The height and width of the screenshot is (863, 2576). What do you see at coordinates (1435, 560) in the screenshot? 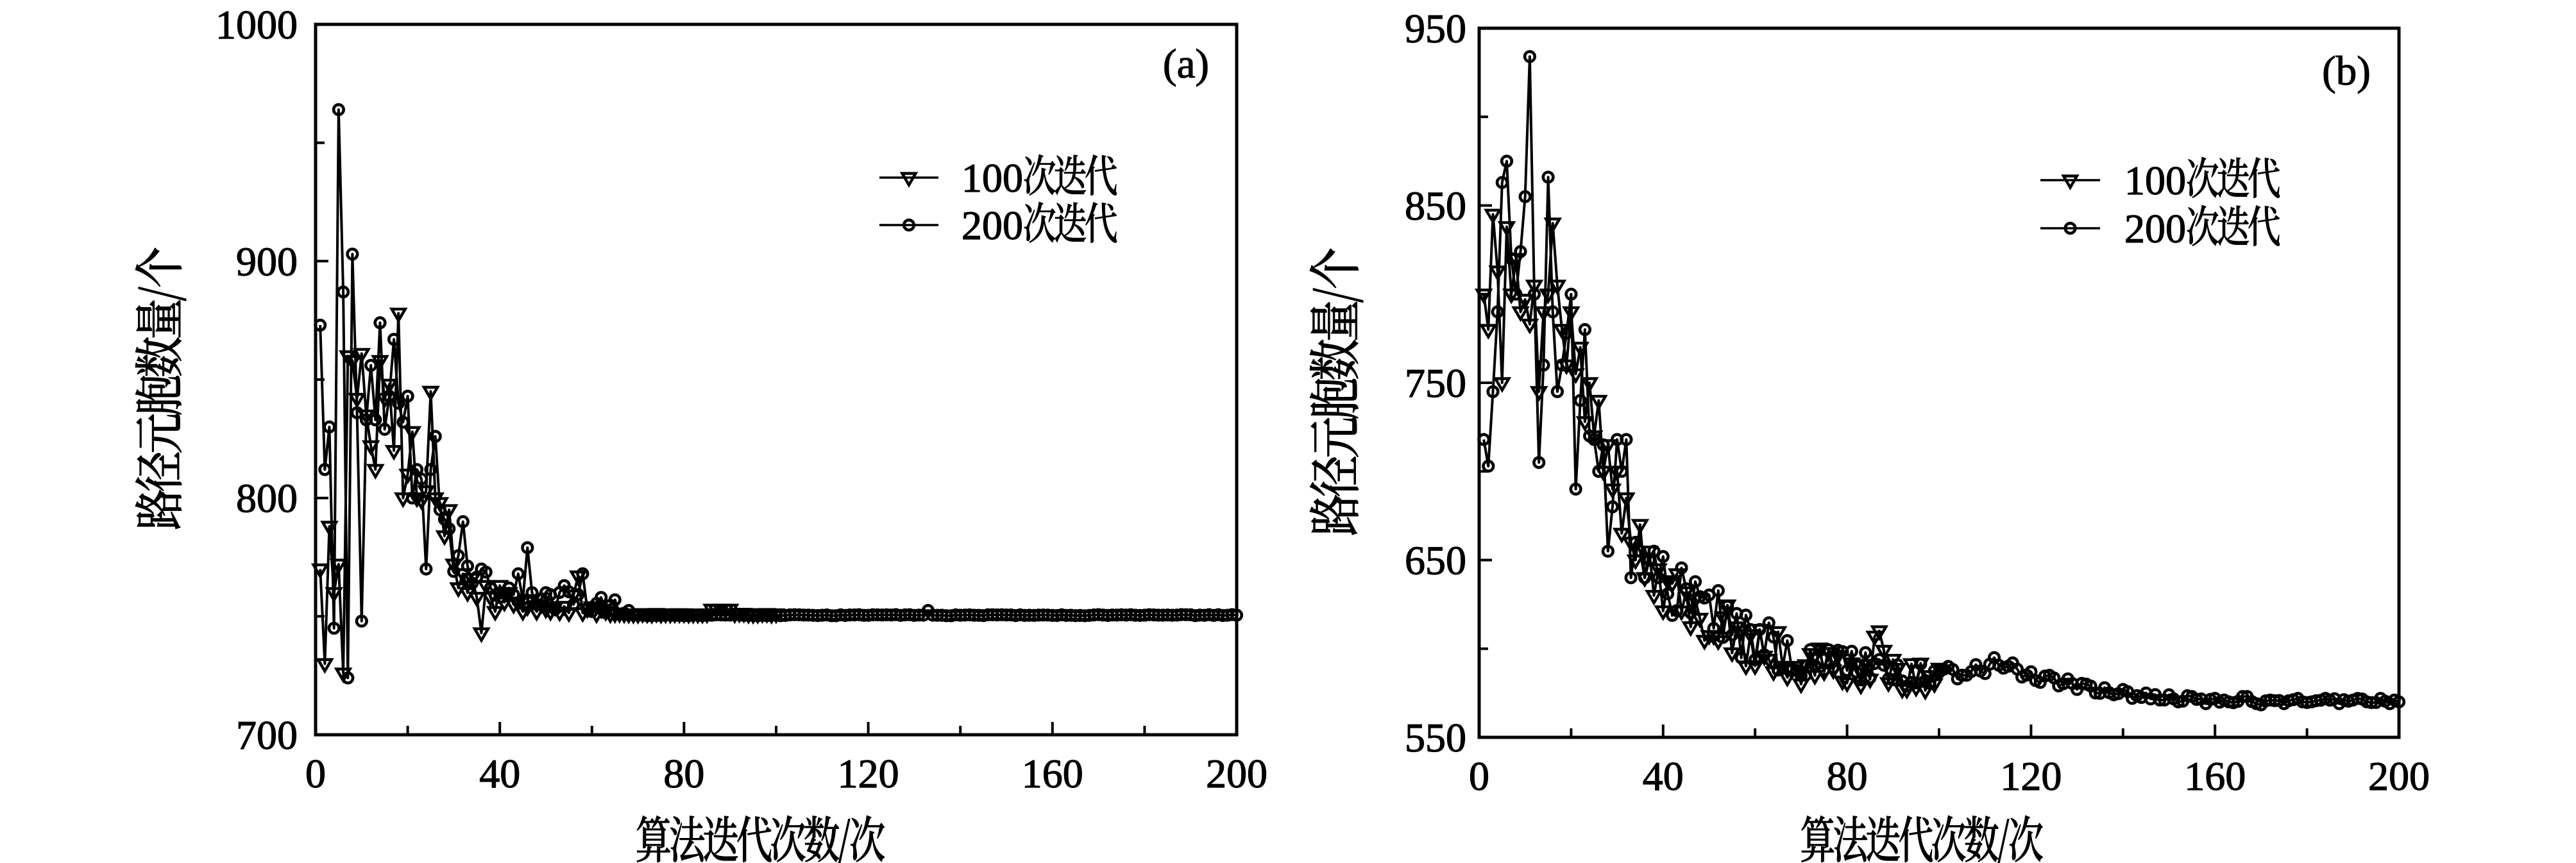
I see `svg-text: 650` at bounding box center [1435, 560].